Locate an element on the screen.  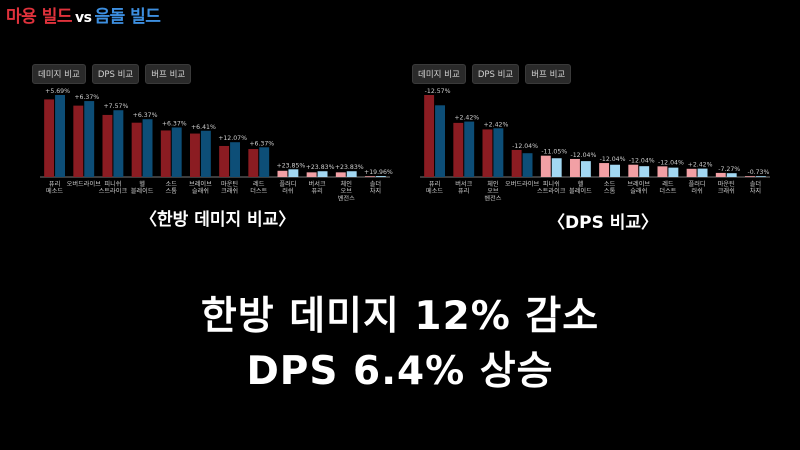
x-tick-label: 피니쉬 is located at coordinates (551, 184).